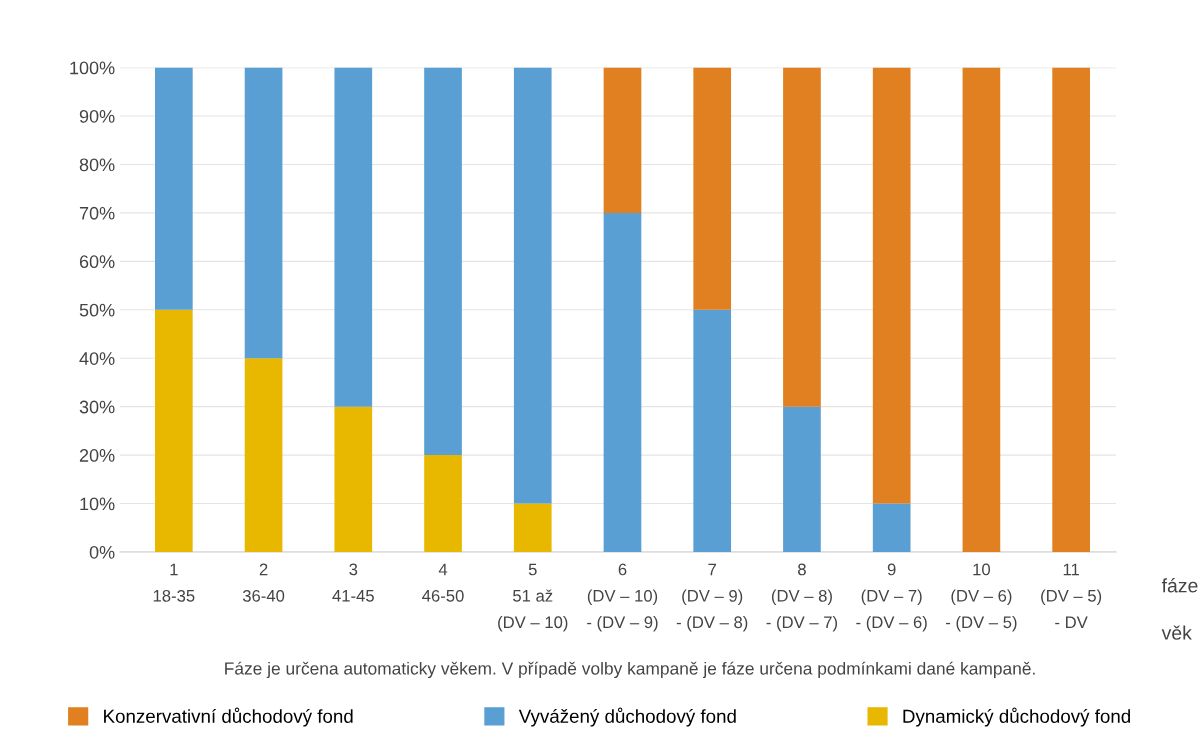 Image resolution: width=1200 pixels, height=751 pixels. Describe the element at coordinates (891, 597) in the screenshot. I see `x-tick-label: 9 (DV – 7) - (DV – 6)` at that location.